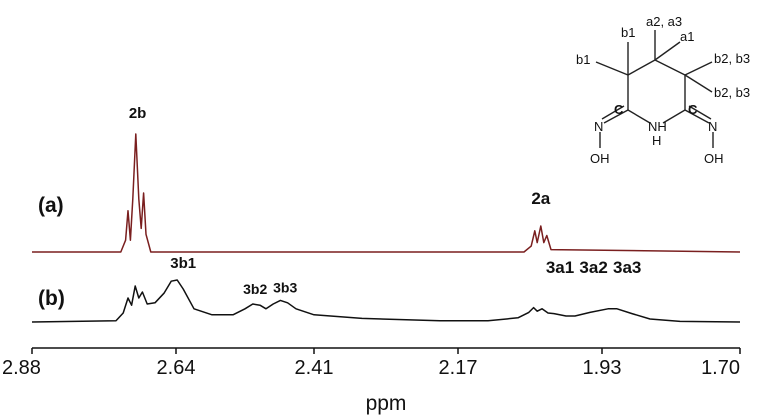 The width and height of the screenshot is (764, 418). I want to click on x-tick-label: 1.70, so click(720, 368).